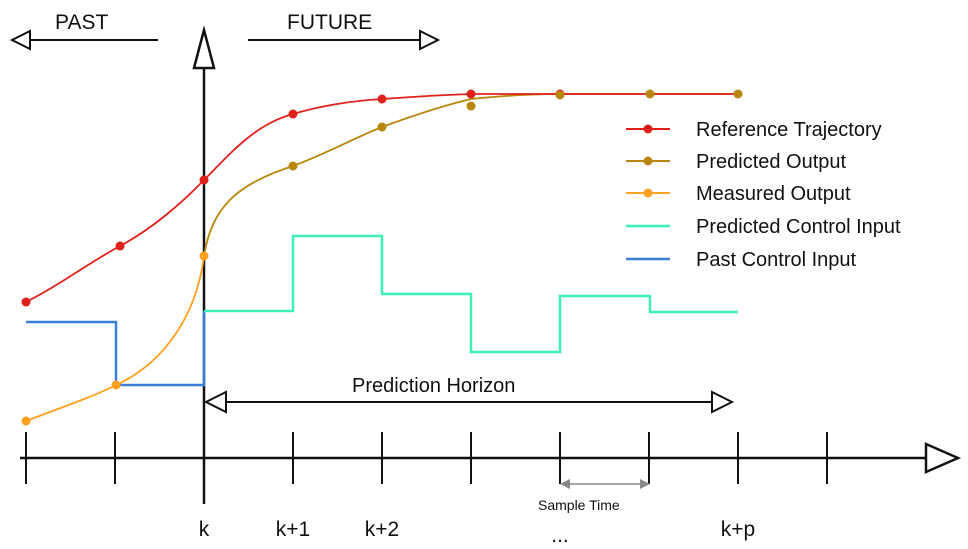 This screenshot has height=549, width=968. What do you see at coordinates (81, 22) in the screenshot?
I see `past-label: PAST` at bounding box center [81, 22].